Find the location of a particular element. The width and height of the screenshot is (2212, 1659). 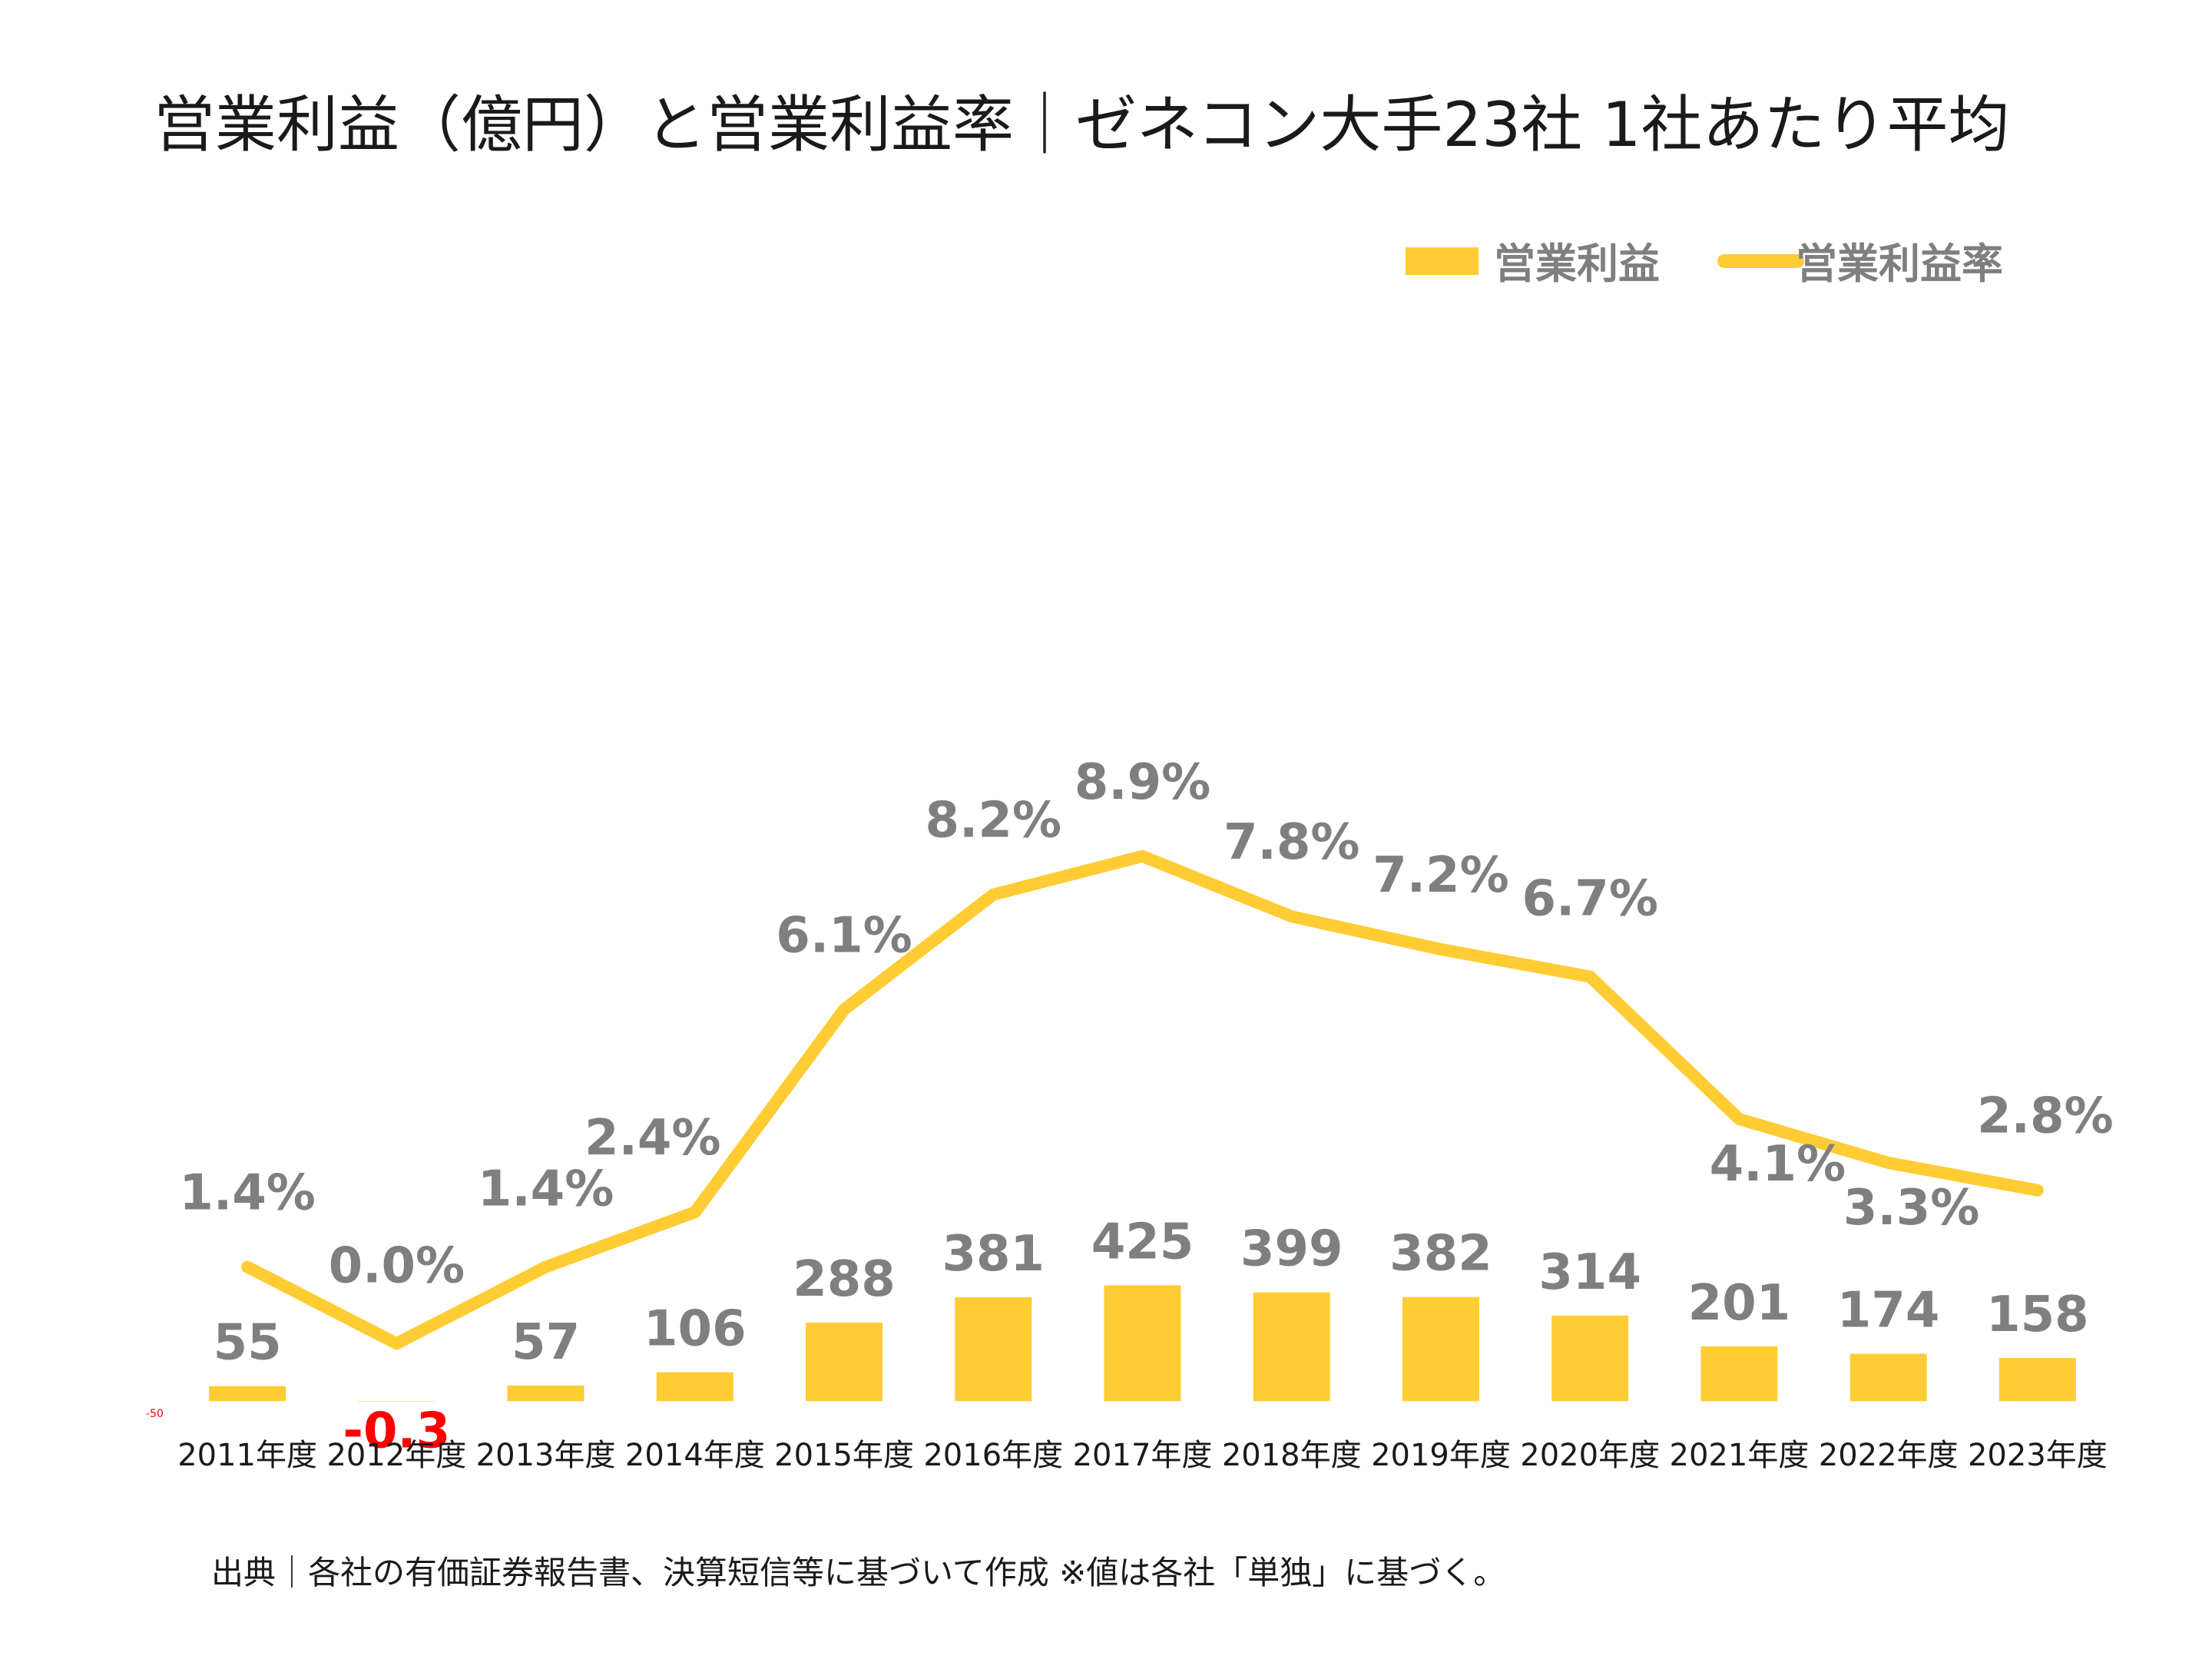

bar-2019年度 is located at coordinates (1440, 1349).